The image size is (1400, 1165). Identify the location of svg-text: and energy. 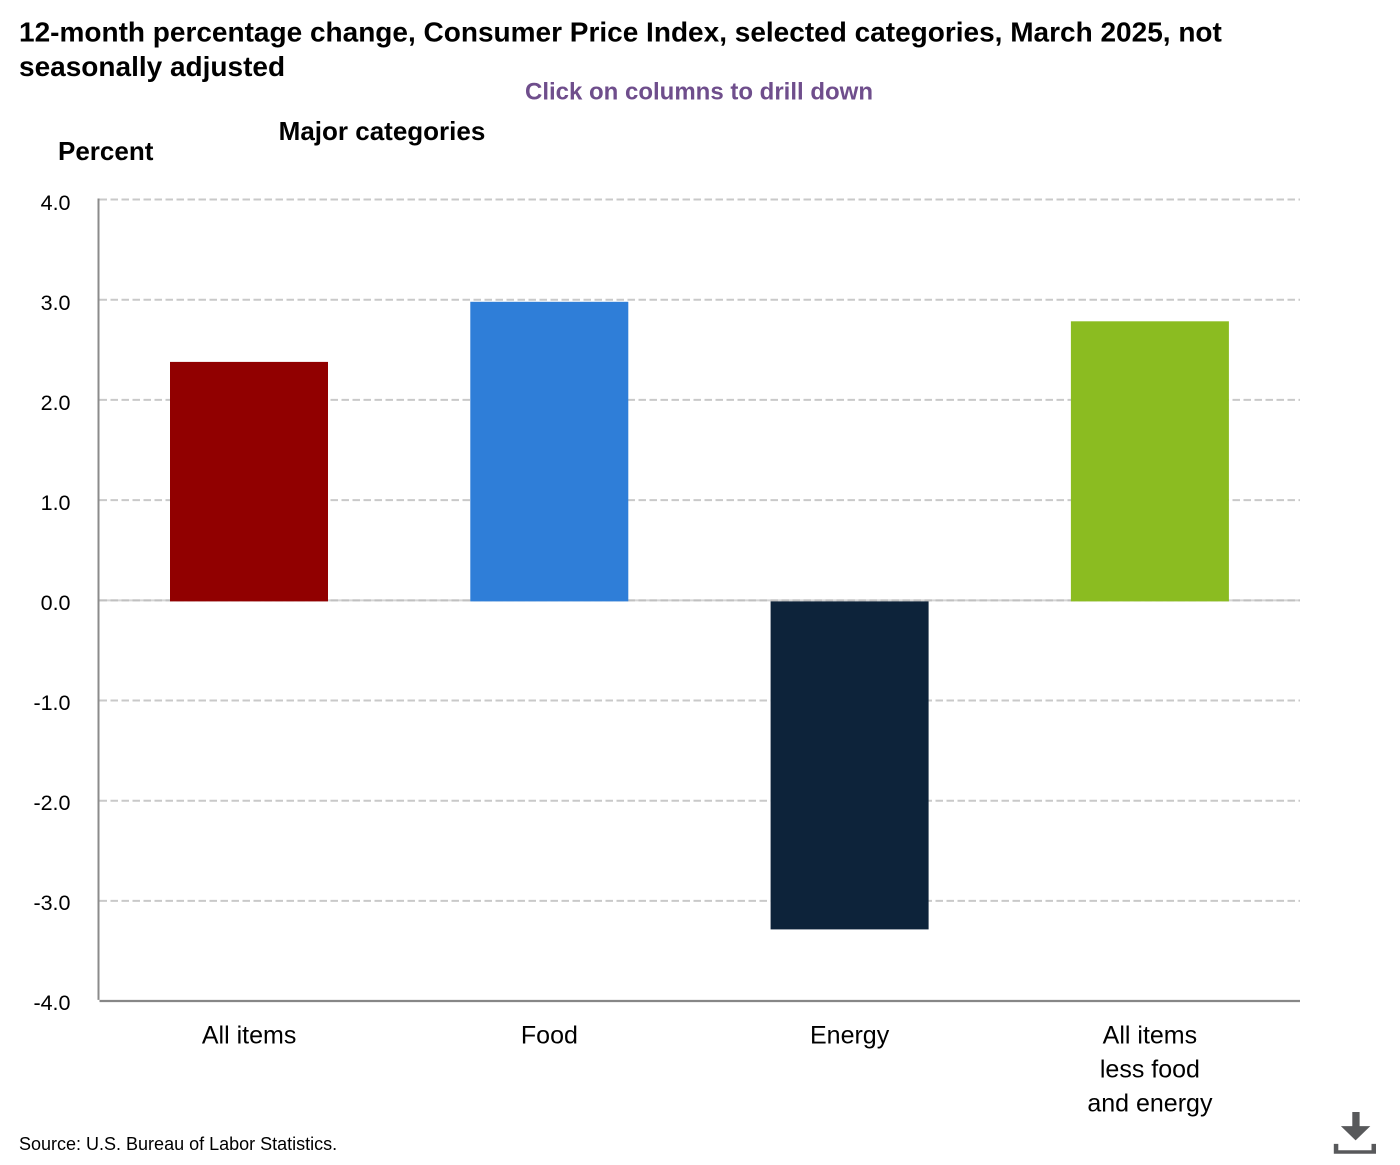
(1150, 1103).